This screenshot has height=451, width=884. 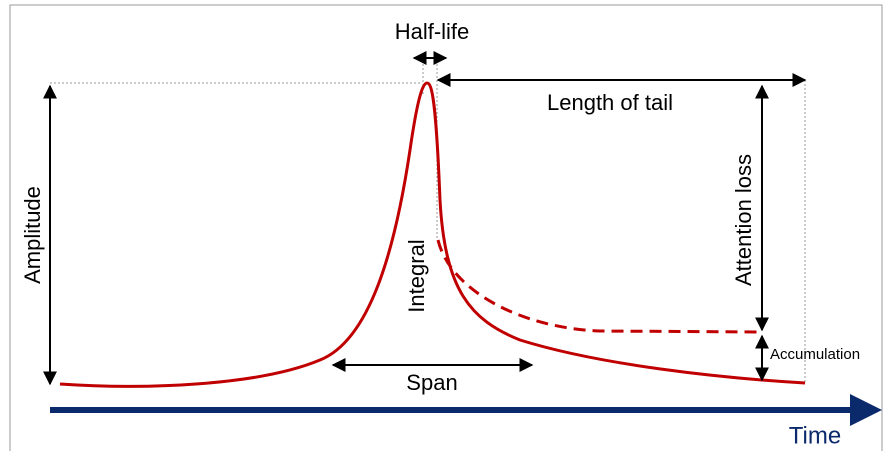 What do you see at coordinates (866, 410) in the screenshot?
I see `time-arrowhead` at bounding box center [866, 410].